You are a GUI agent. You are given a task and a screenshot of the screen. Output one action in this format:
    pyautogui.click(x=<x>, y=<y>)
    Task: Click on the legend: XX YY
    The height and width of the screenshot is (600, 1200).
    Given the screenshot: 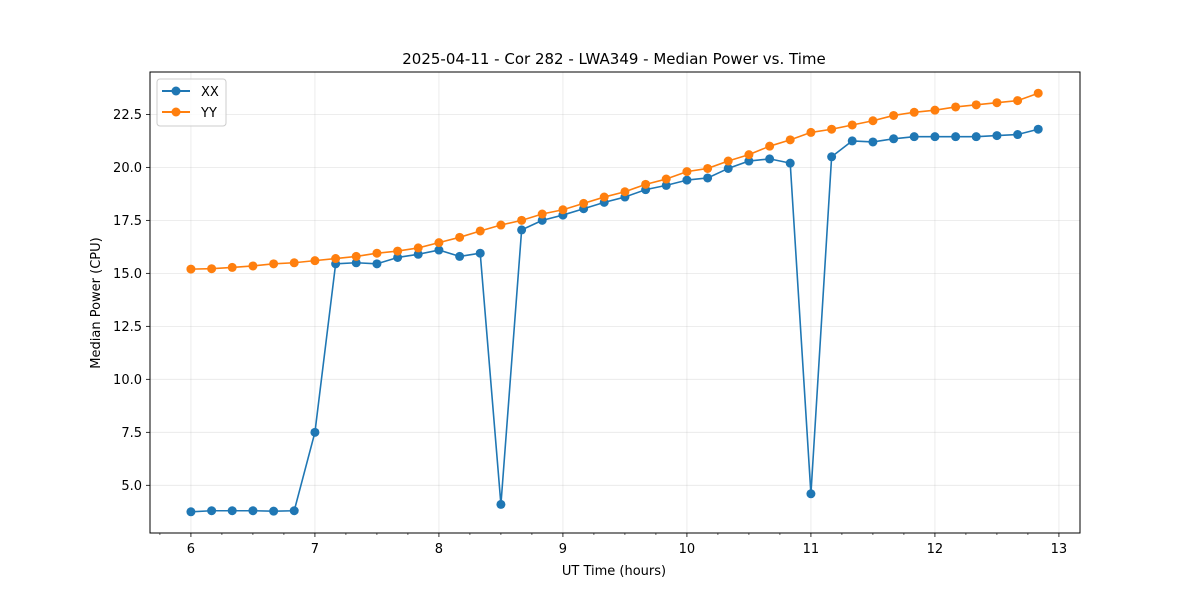 What is the action you would take?
    pyautogui.click(x=191, y=102)
    